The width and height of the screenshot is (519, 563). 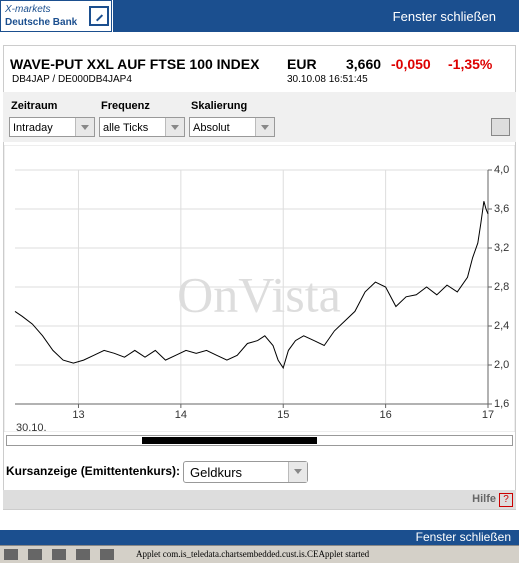 I want to click on control-label: Frequenz, so click(x=125, y=106).